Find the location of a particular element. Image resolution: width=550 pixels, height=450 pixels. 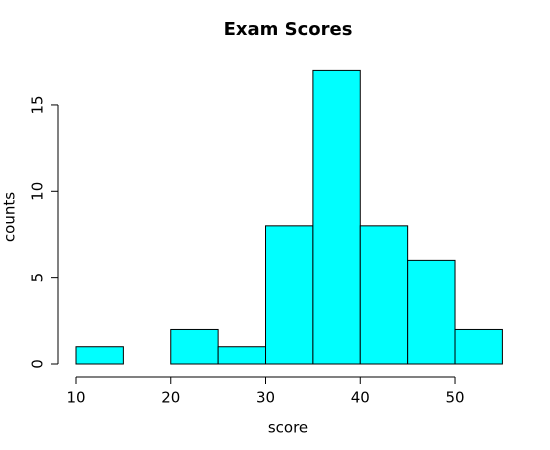

y-tick-label: 5 is located at coordinates (38, 278).